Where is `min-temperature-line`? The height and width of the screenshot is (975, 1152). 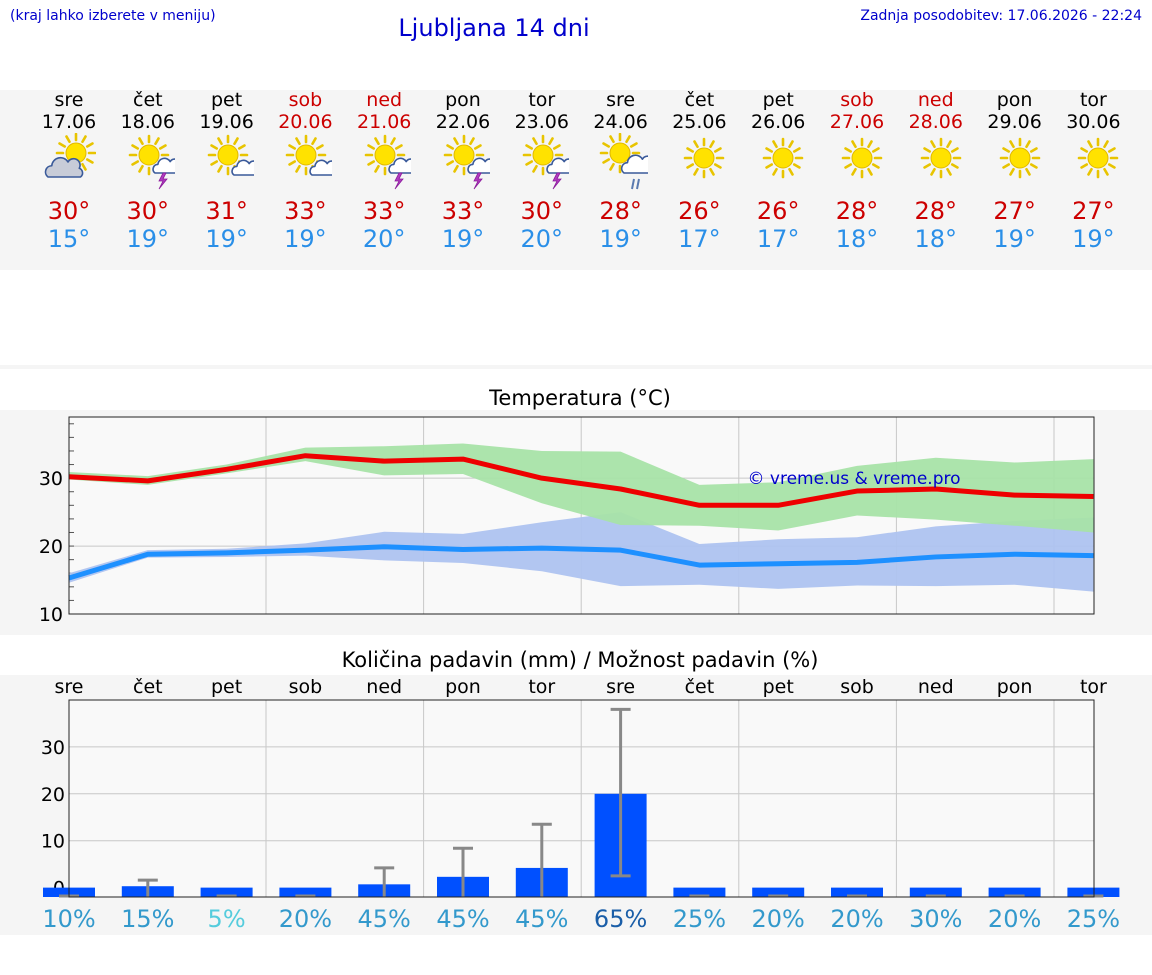 min-temperature-line is located at coordinates (581, 562).